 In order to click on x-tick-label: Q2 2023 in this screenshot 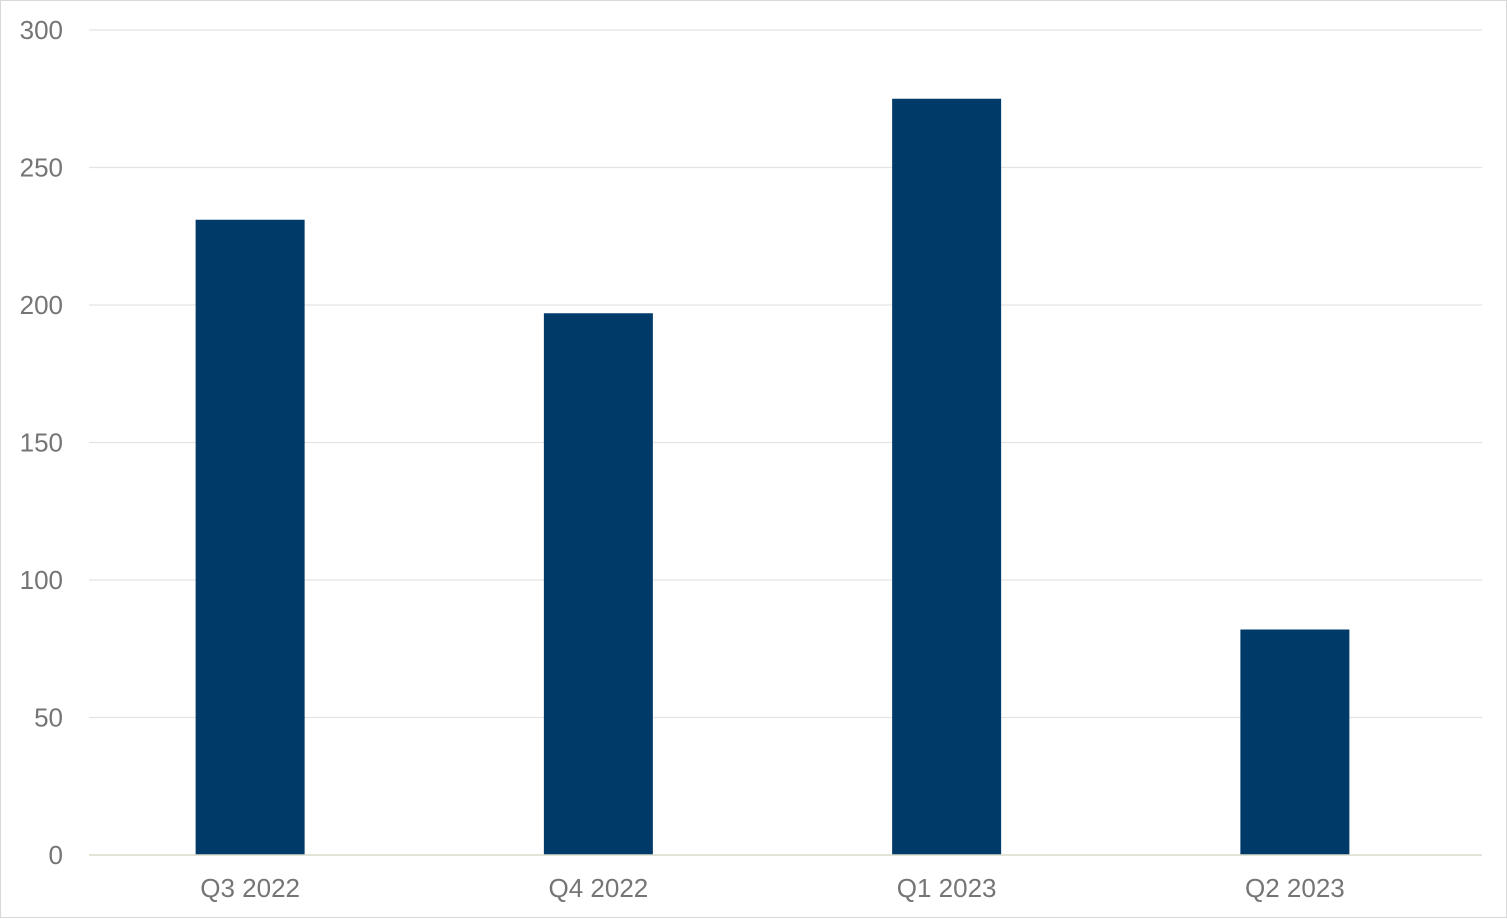, I will do `click(1295, 888)`.